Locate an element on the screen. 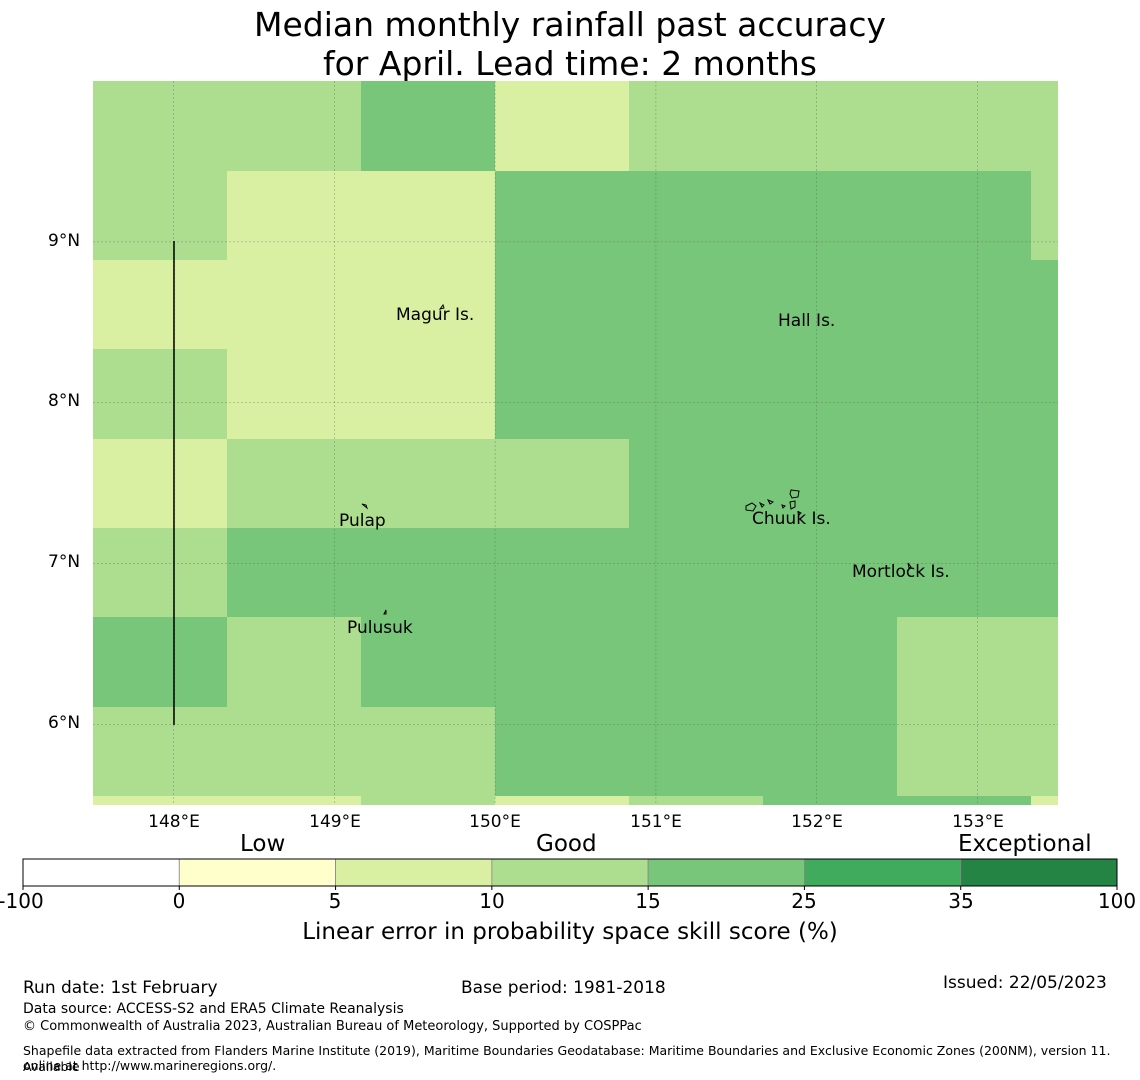  shapefile-credit-line-2: online at http://www.marineregions.org/. is located at coordinates (150, 1065).